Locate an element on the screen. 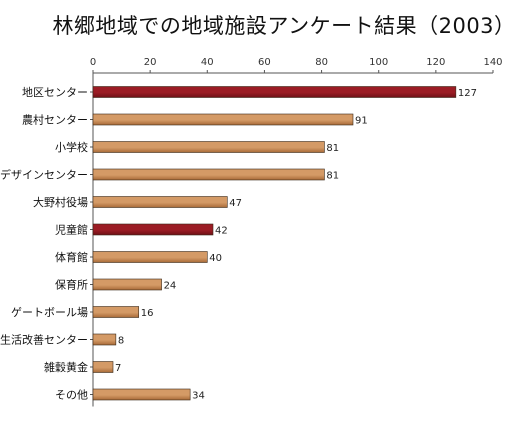  x-tick-label: 100 is located at coordinates (378, 62).